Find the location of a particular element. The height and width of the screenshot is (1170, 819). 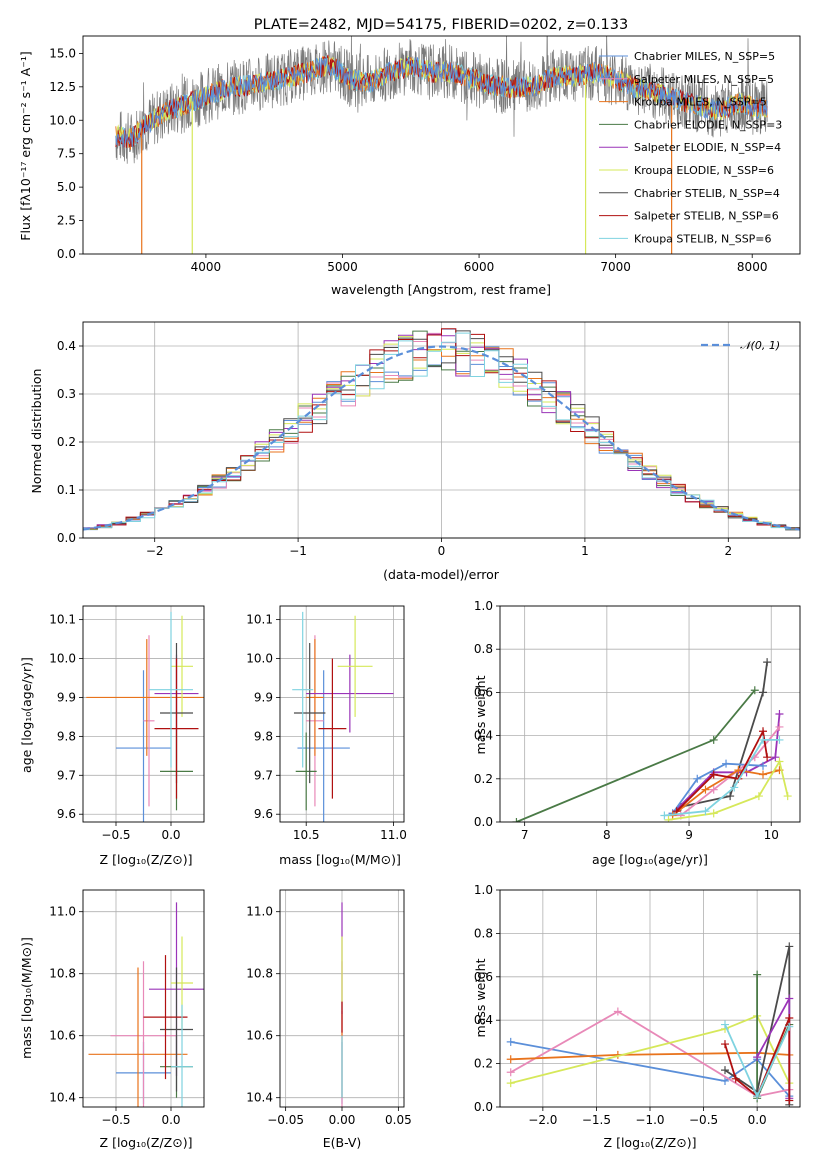

mass-ebv-frame is located at coordinates (342, 998).